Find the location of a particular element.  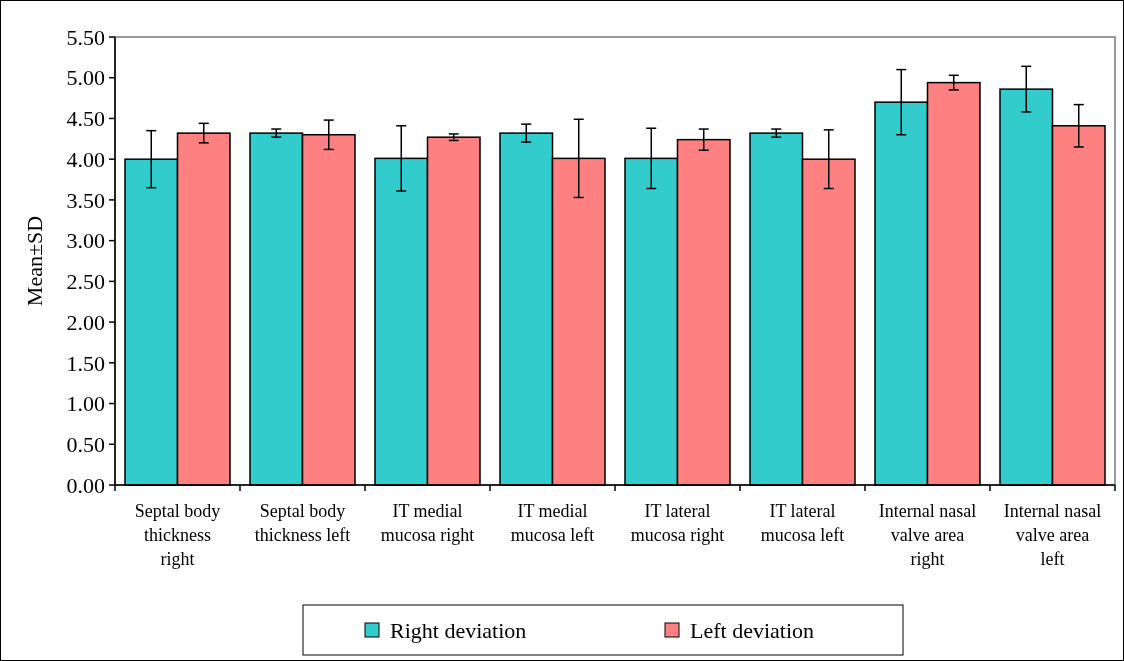

y-tick-label: 0.00 is located at coordinates (85, 485).